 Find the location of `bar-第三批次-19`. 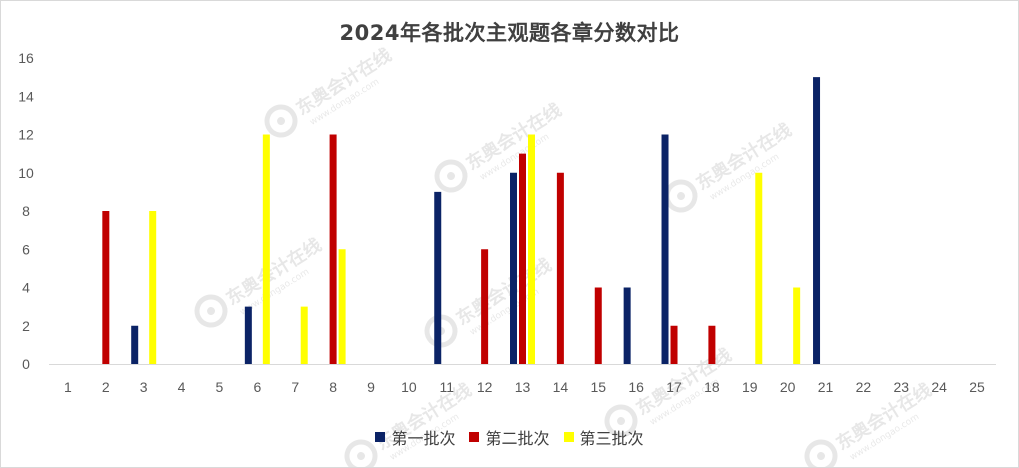

bar-第三批次-19 is located at coordinates (759, 268).